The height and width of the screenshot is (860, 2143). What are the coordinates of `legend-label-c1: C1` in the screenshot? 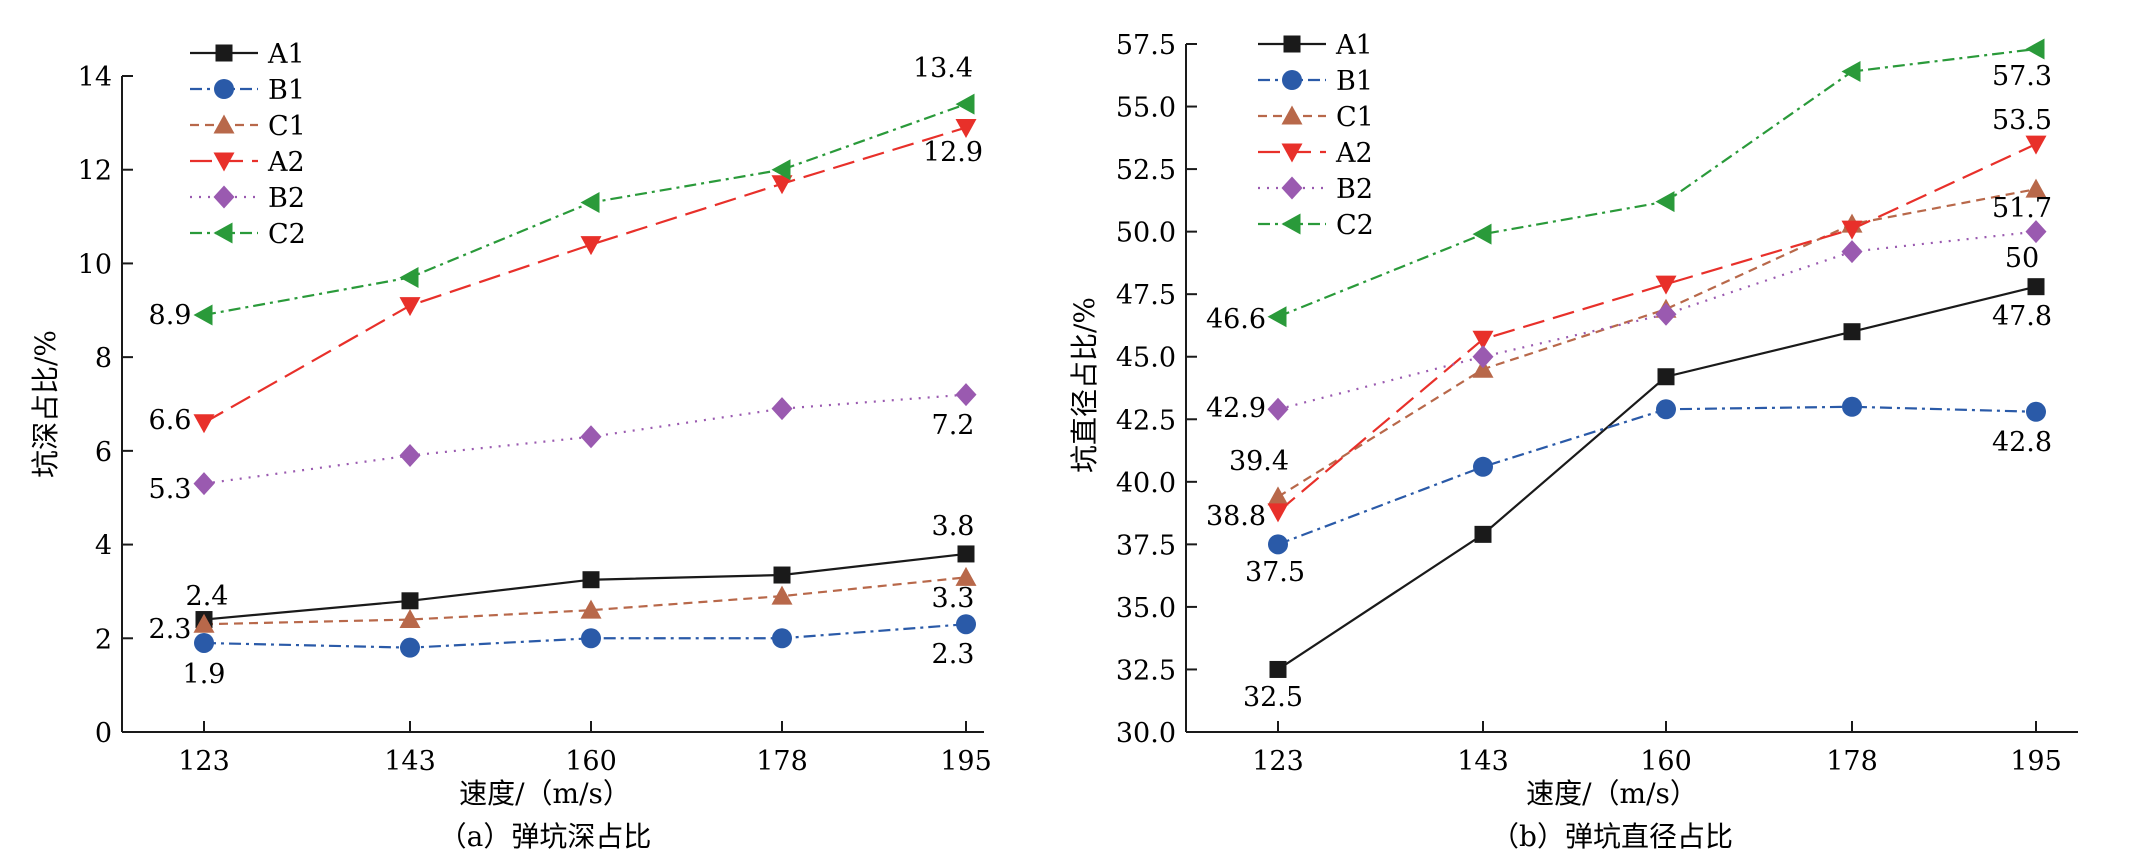 It's located at (287, 126).